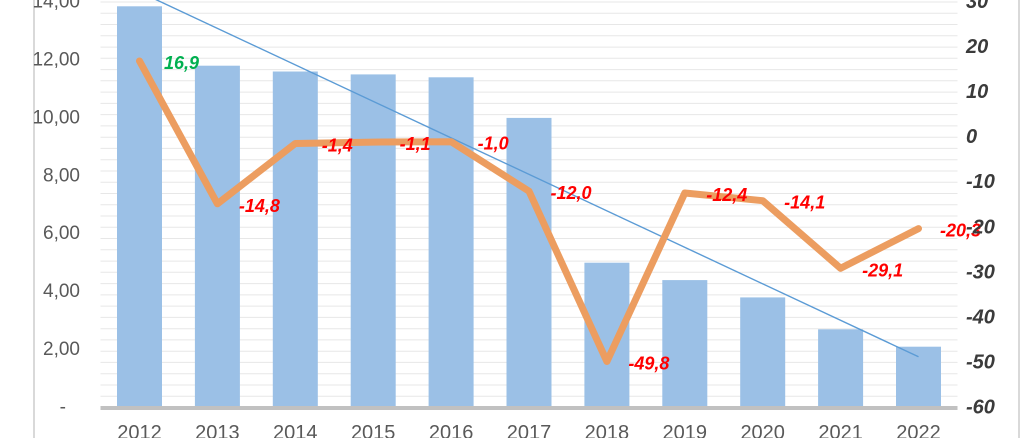  I want to click on bar-2021, so click(841, 368).